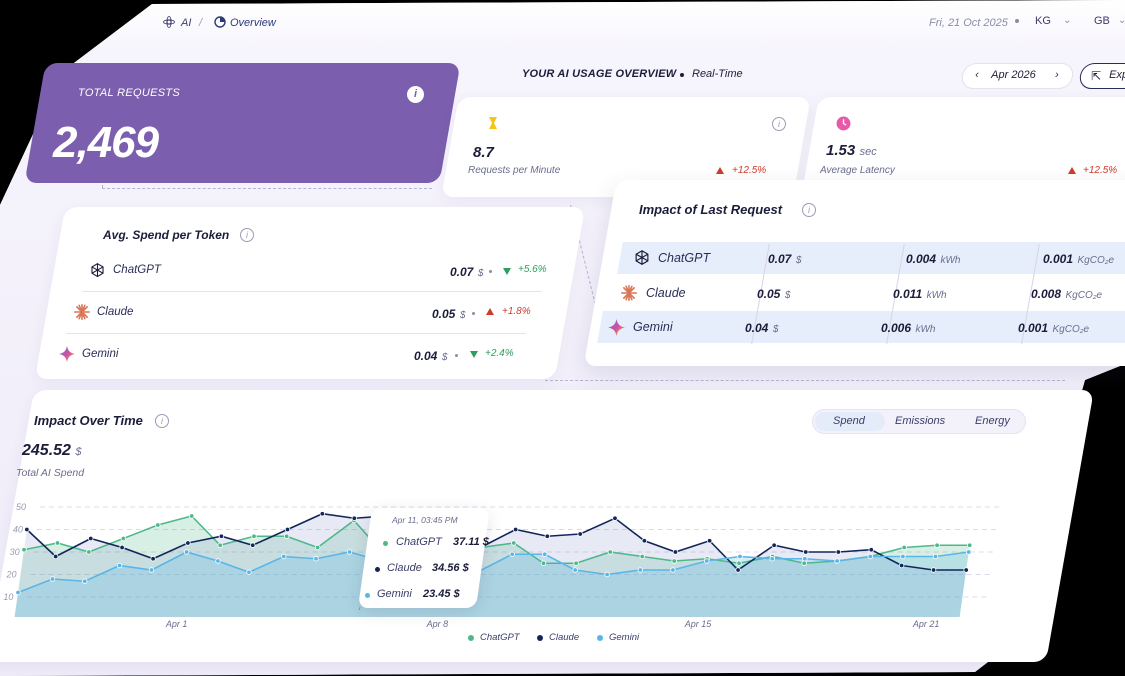 The image size is (1125, 676). I want to click on active-tab-indicator, so click(850, 421).